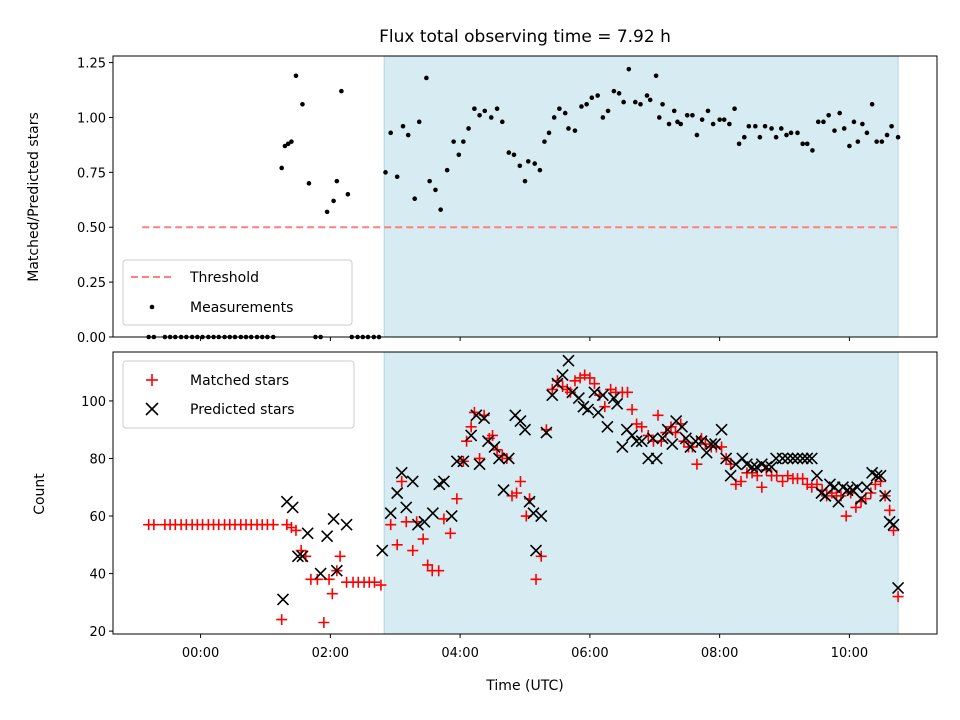 The height and width of the screenshot is (720, 960). What do you see at coordinates (40, 494) in the screenshot?
I see `bottom-y-axis-label: Count` at bounding box center [40, 494].